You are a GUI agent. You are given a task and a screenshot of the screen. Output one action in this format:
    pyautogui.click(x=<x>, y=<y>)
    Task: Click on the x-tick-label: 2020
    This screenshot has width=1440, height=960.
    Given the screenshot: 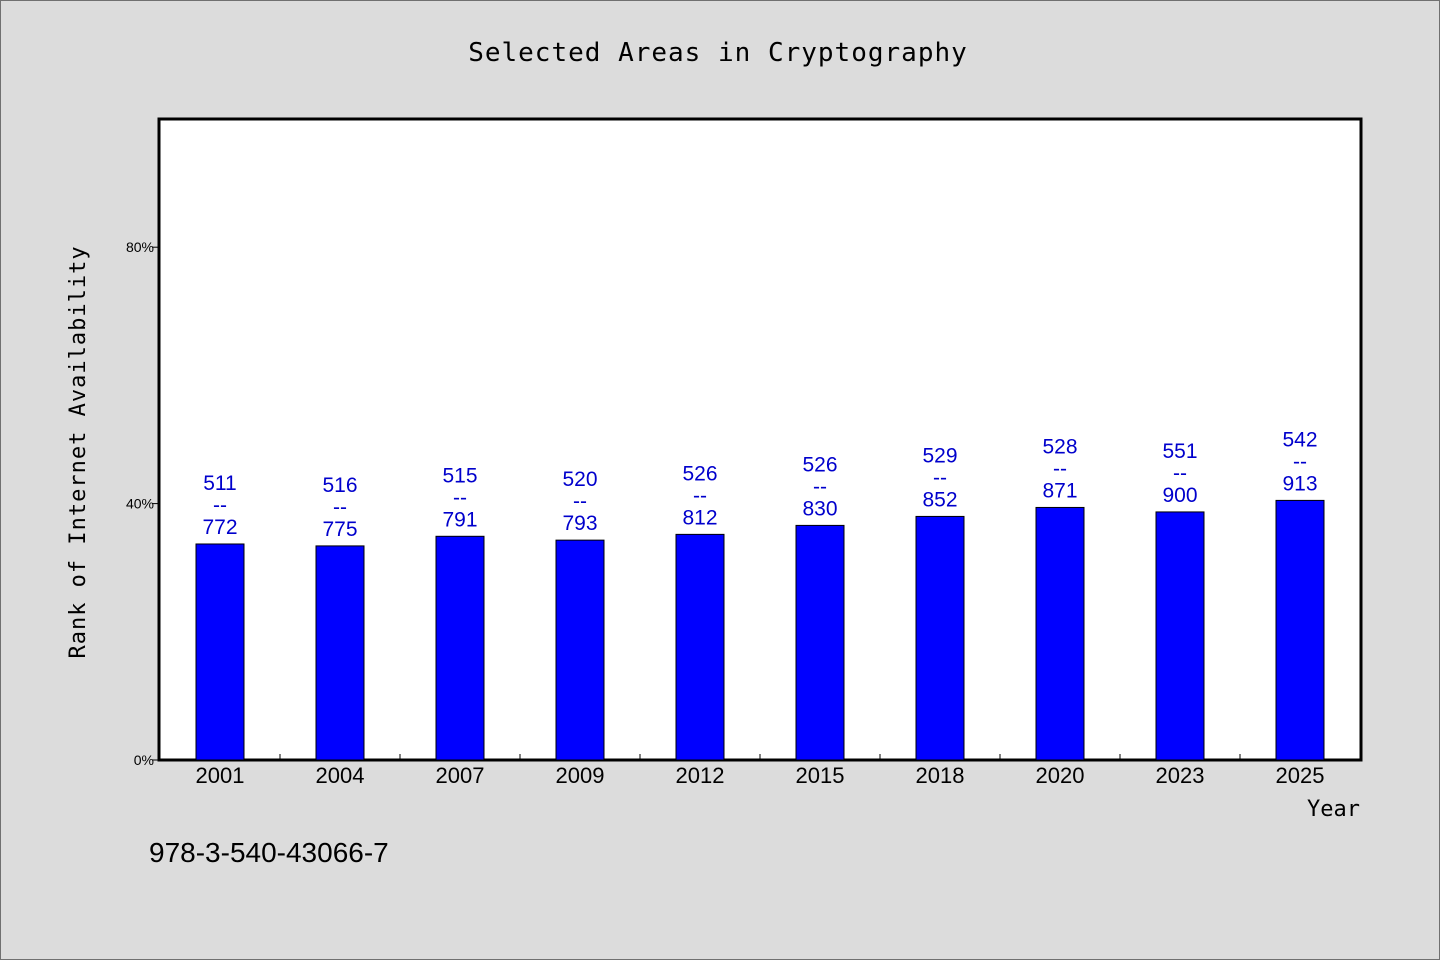 What is the action you would take?
    pyautogui.click(x=1060, y=775)
    